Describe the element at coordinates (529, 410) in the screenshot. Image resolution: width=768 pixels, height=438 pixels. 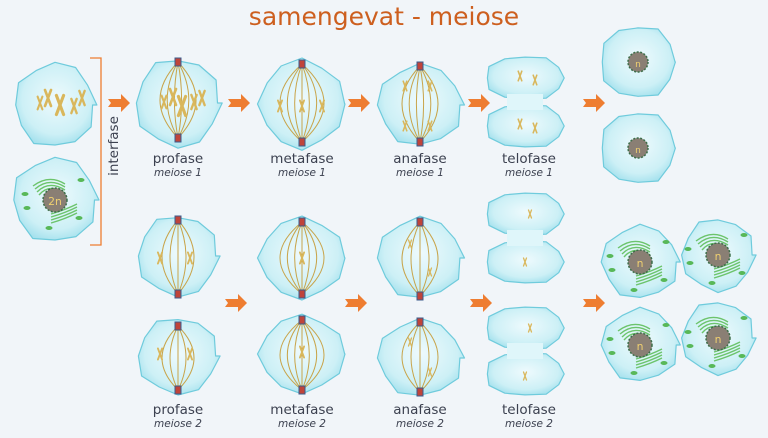
I see `phase-name: telofase` at that location.